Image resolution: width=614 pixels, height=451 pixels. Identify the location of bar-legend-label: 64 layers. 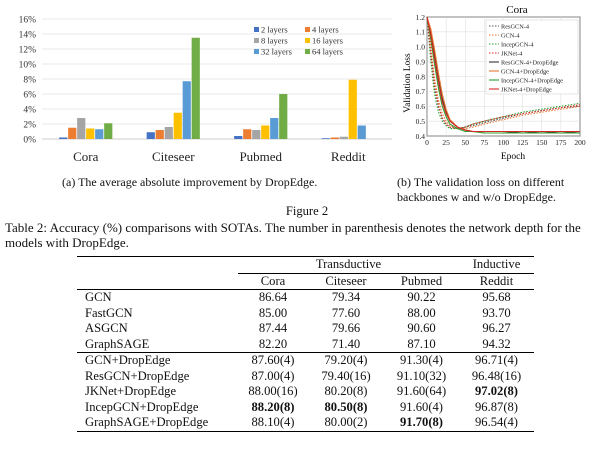
(327, 52).